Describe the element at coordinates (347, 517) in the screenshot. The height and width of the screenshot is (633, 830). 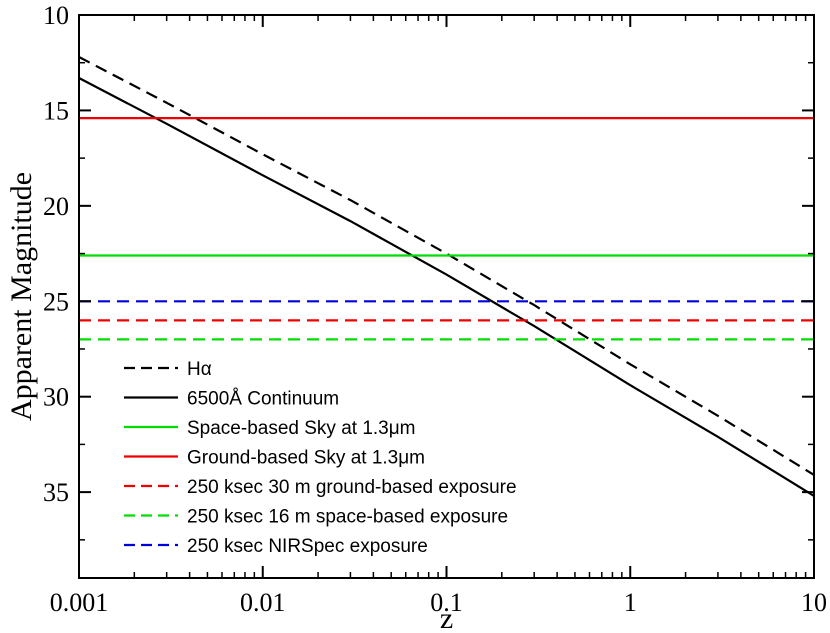
I see `legend-label-5: 250 ksec 16 m space-based exposure` at that location.